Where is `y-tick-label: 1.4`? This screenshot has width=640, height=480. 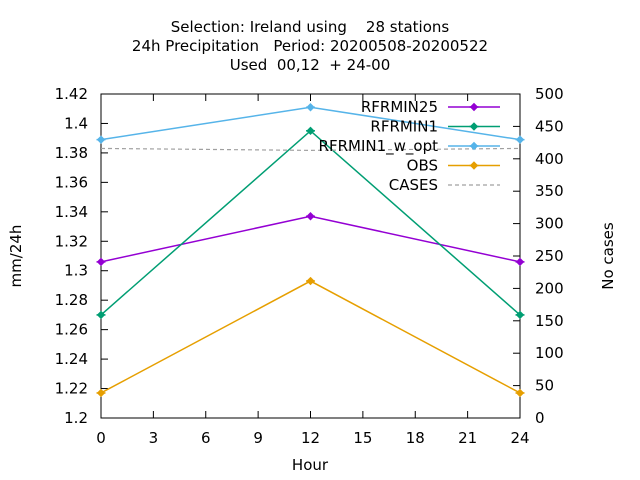 y-tick-label: 1.4 is located at coordinates (76, 123).